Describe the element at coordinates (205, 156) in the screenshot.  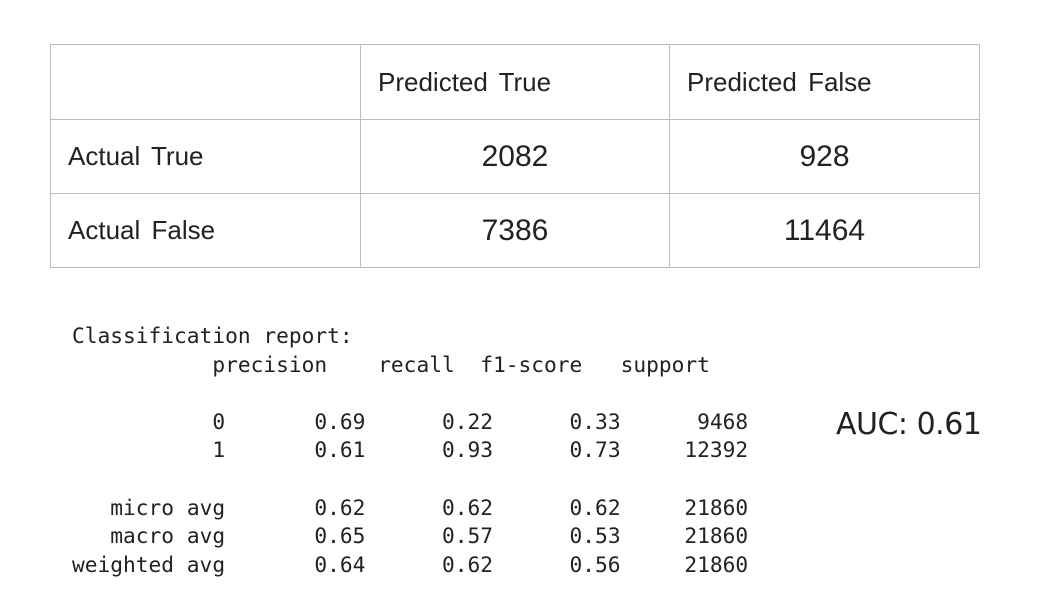
I see `row-label-actual-true: Actual True` at that location.